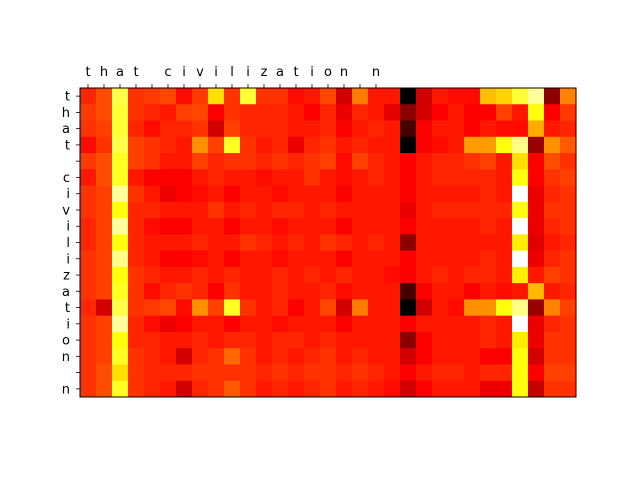 Image resolution: width=640 pixels, height=480 pixels. Describe the element at coordinates (104, 72) in the screenshot. I see `x-tick-label: h` at that location.